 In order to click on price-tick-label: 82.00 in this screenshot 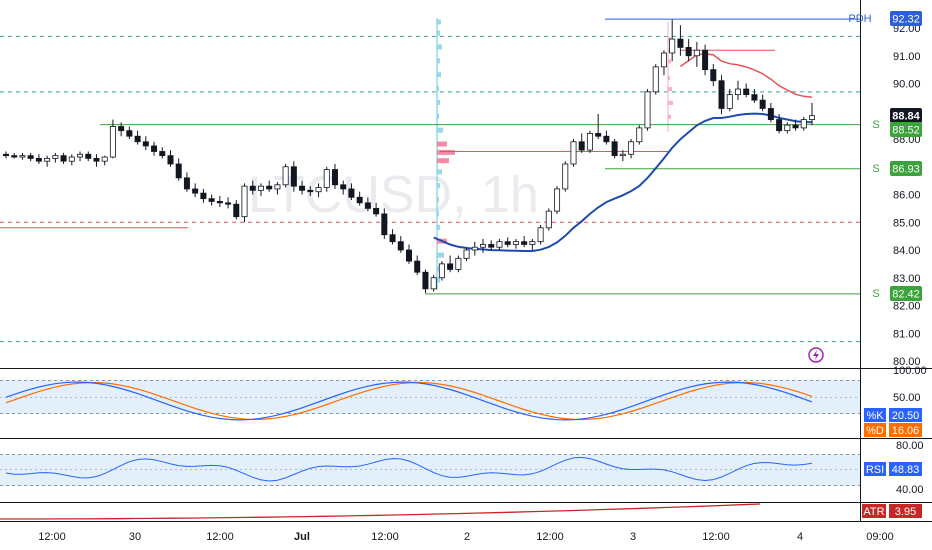, I will do `click(907, 307)`.